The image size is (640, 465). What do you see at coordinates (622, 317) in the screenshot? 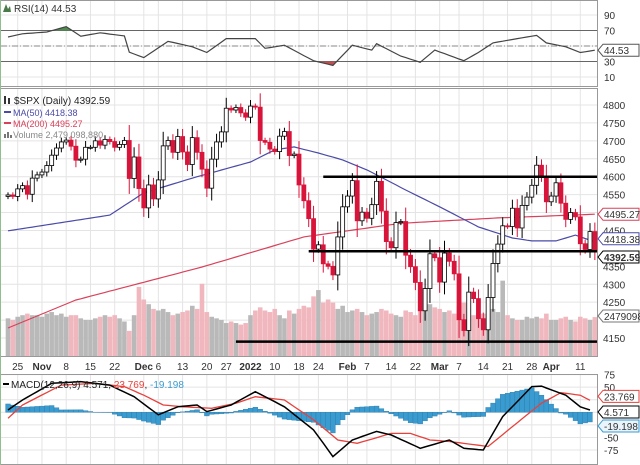
I see `volume-value: 2479098` at bounding box center [622, 317].